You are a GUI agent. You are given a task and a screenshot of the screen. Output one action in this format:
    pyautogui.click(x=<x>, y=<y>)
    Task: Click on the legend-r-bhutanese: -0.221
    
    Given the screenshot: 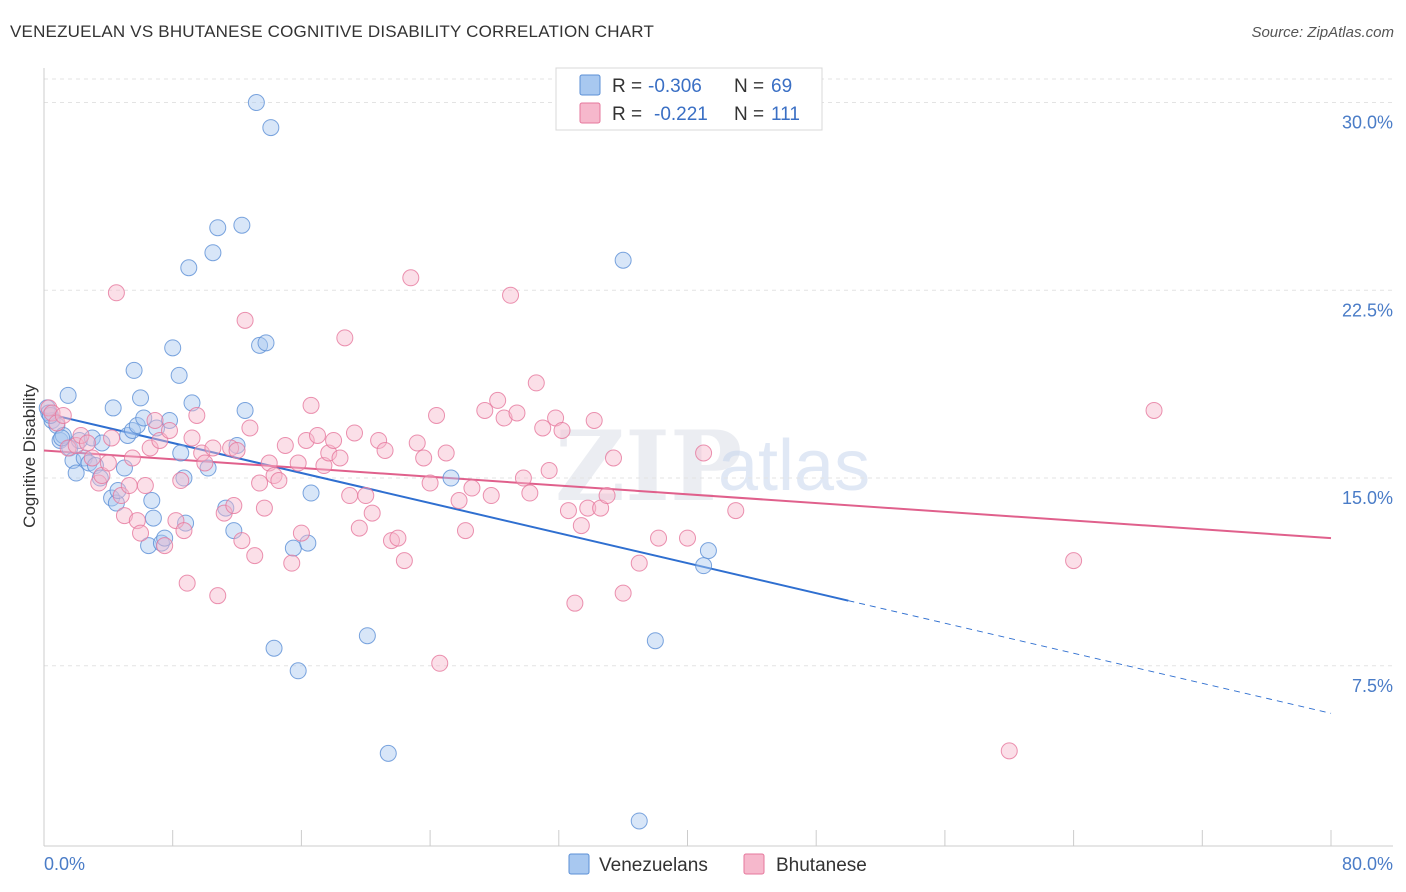 What is the action you would take?
    pyautogui.click(x=681, y=114)
    